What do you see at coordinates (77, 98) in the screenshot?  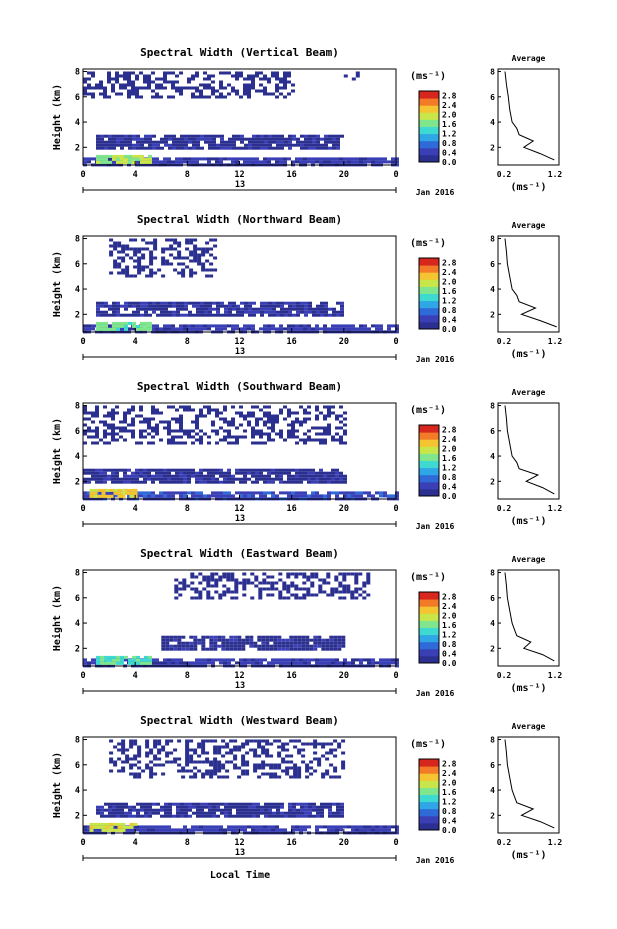 I see `y-tick-label: 6` at bounding box center [77, 98].